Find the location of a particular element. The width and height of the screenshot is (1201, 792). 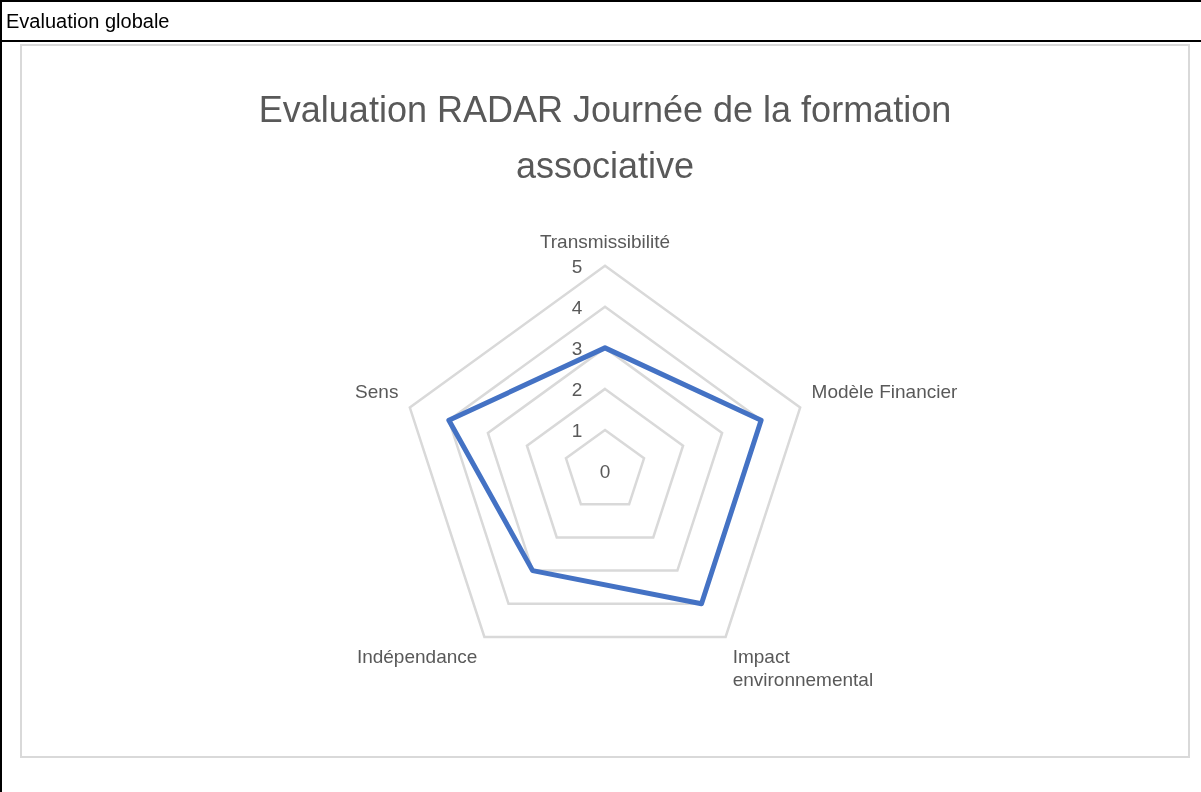

chart-title: Evaluation RADAR Journée de la formation associative is located at coordinates (605, 138).